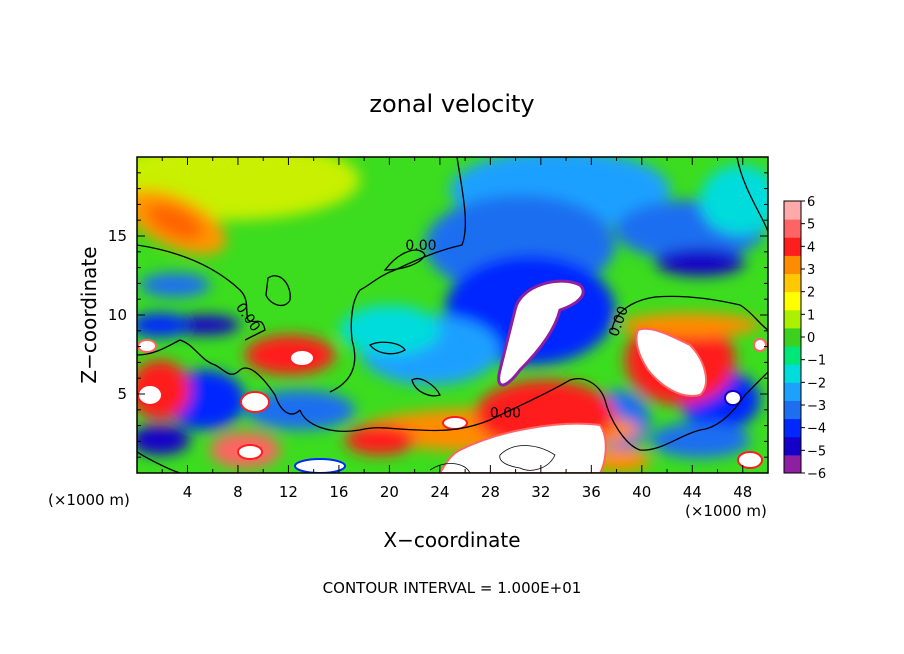  Describe the element at coordinates (811, 270) in the screenshot. I see `colorbar-label: 3` at that location.